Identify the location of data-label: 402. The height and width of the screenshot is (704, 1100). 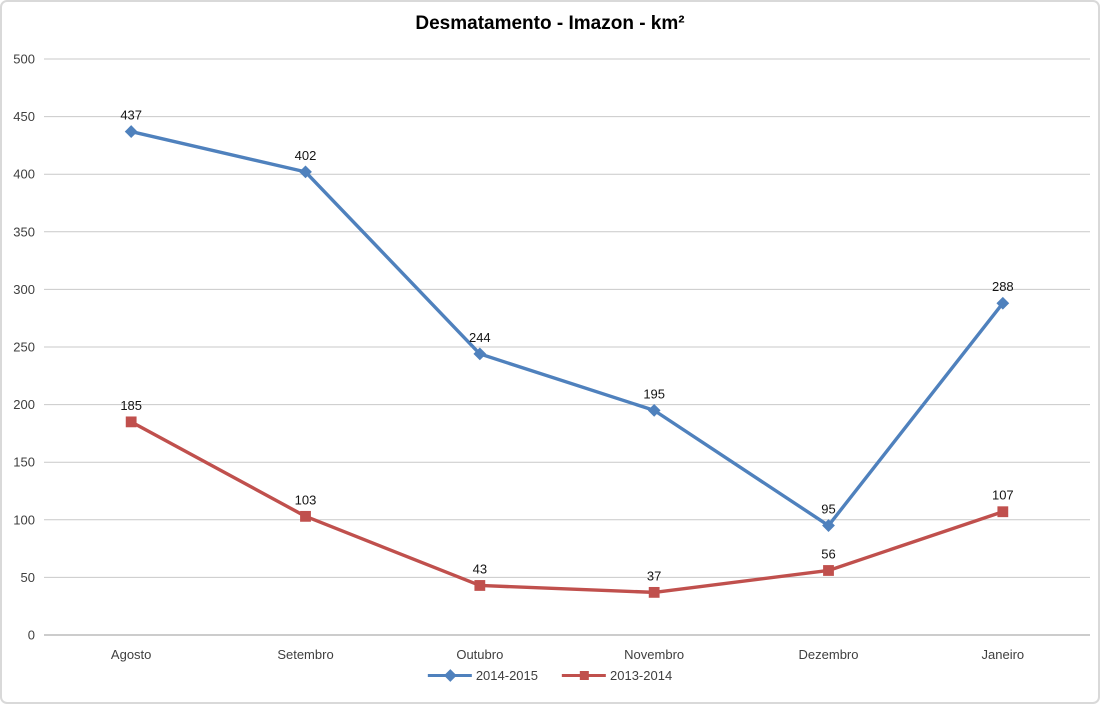
(306, 155).